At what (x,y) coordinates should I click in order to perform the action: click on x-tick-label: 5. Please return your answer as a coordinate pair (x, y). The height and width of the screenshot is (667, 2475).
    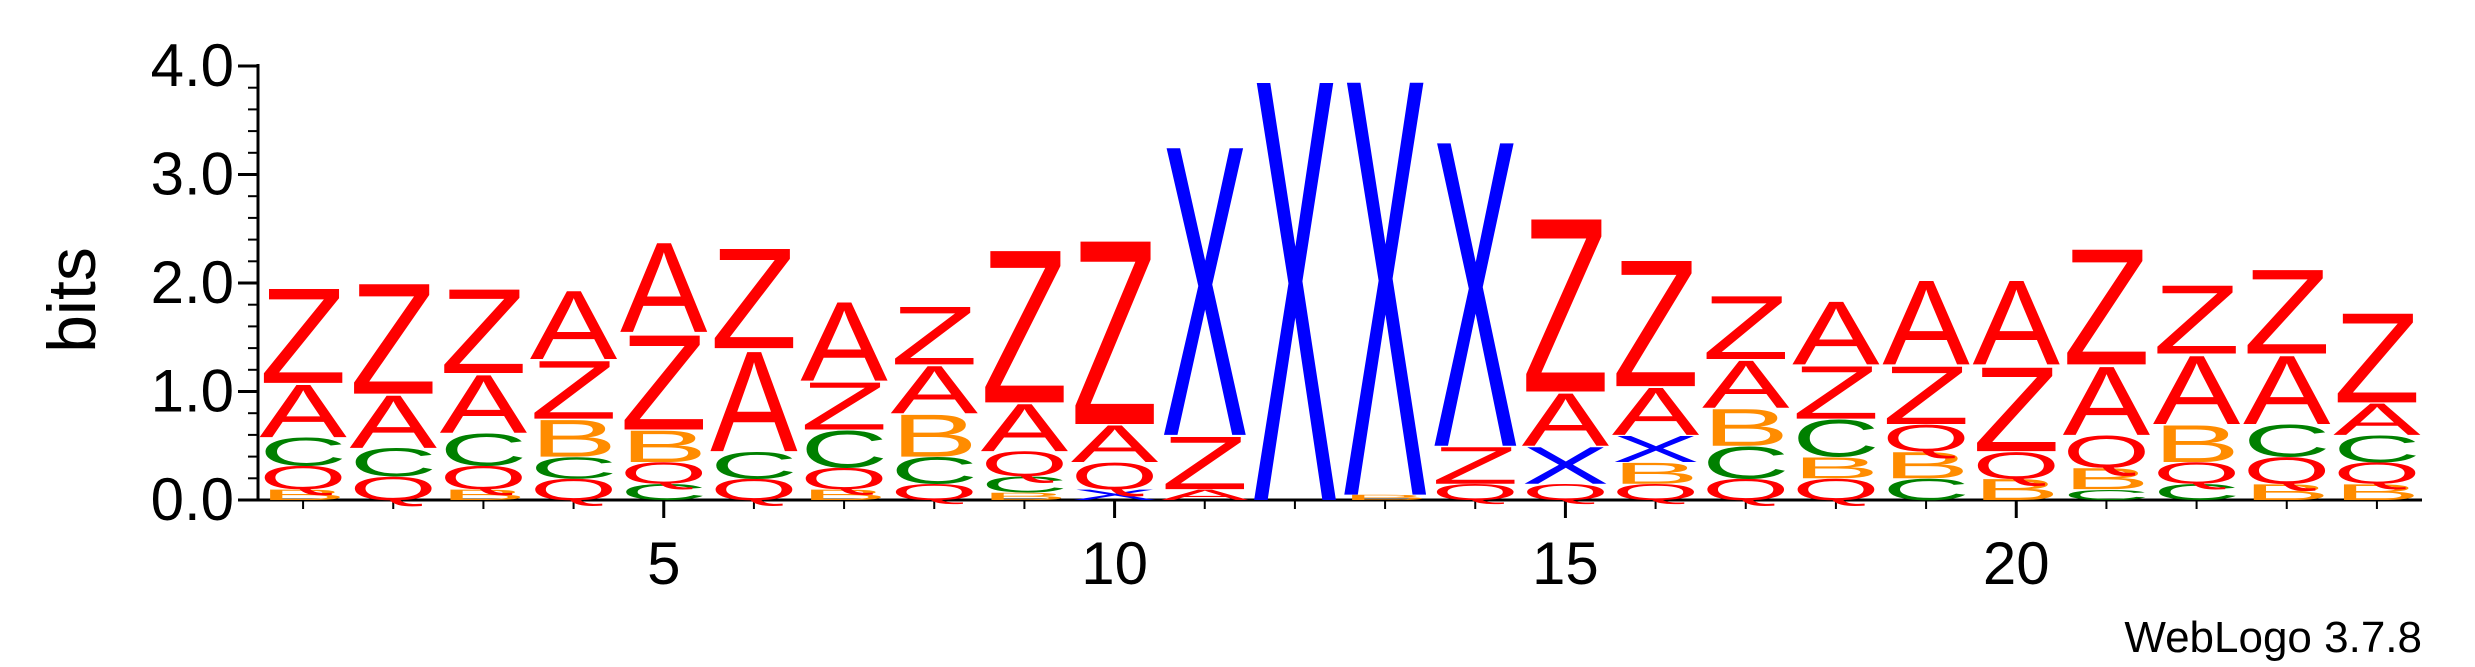
    Looking at the image, I should click on (663, 563).